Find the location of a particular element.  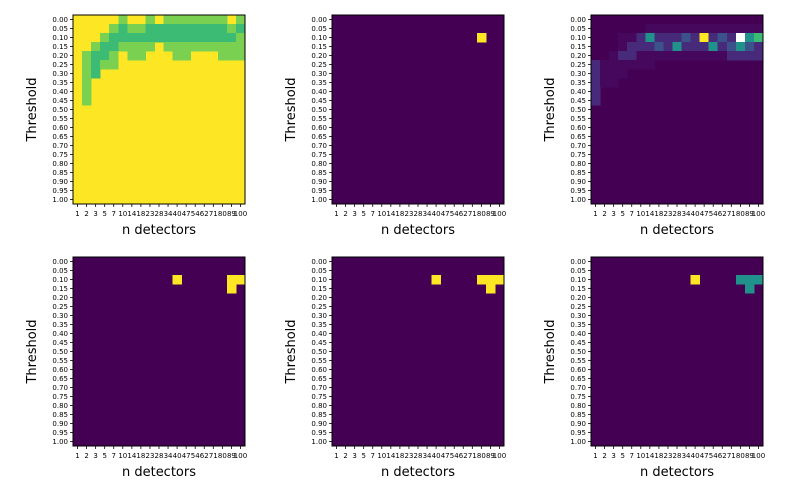

x-tick-label: 5 is located at coordinates (622, 214).